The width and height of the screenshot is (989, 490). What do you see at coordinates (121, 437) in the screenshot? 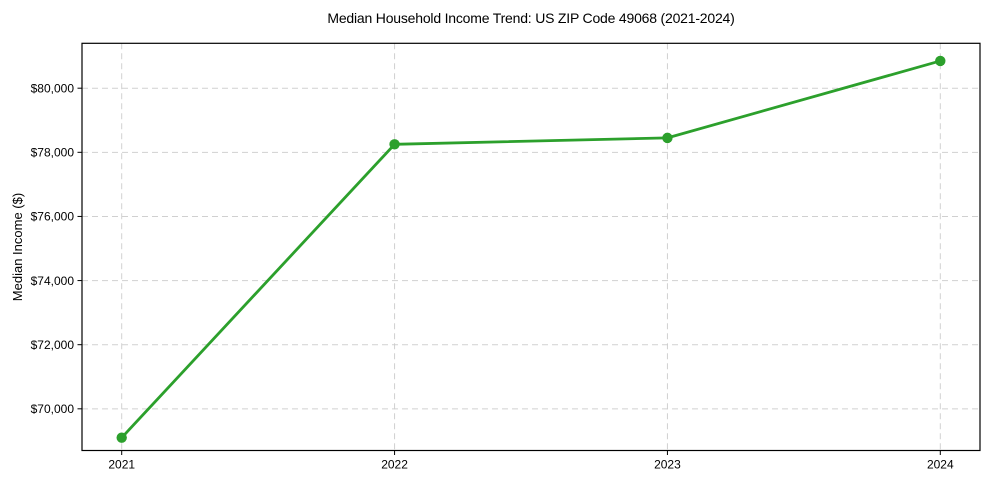
I see `data-point-2021` at bounding box center [121, 437].